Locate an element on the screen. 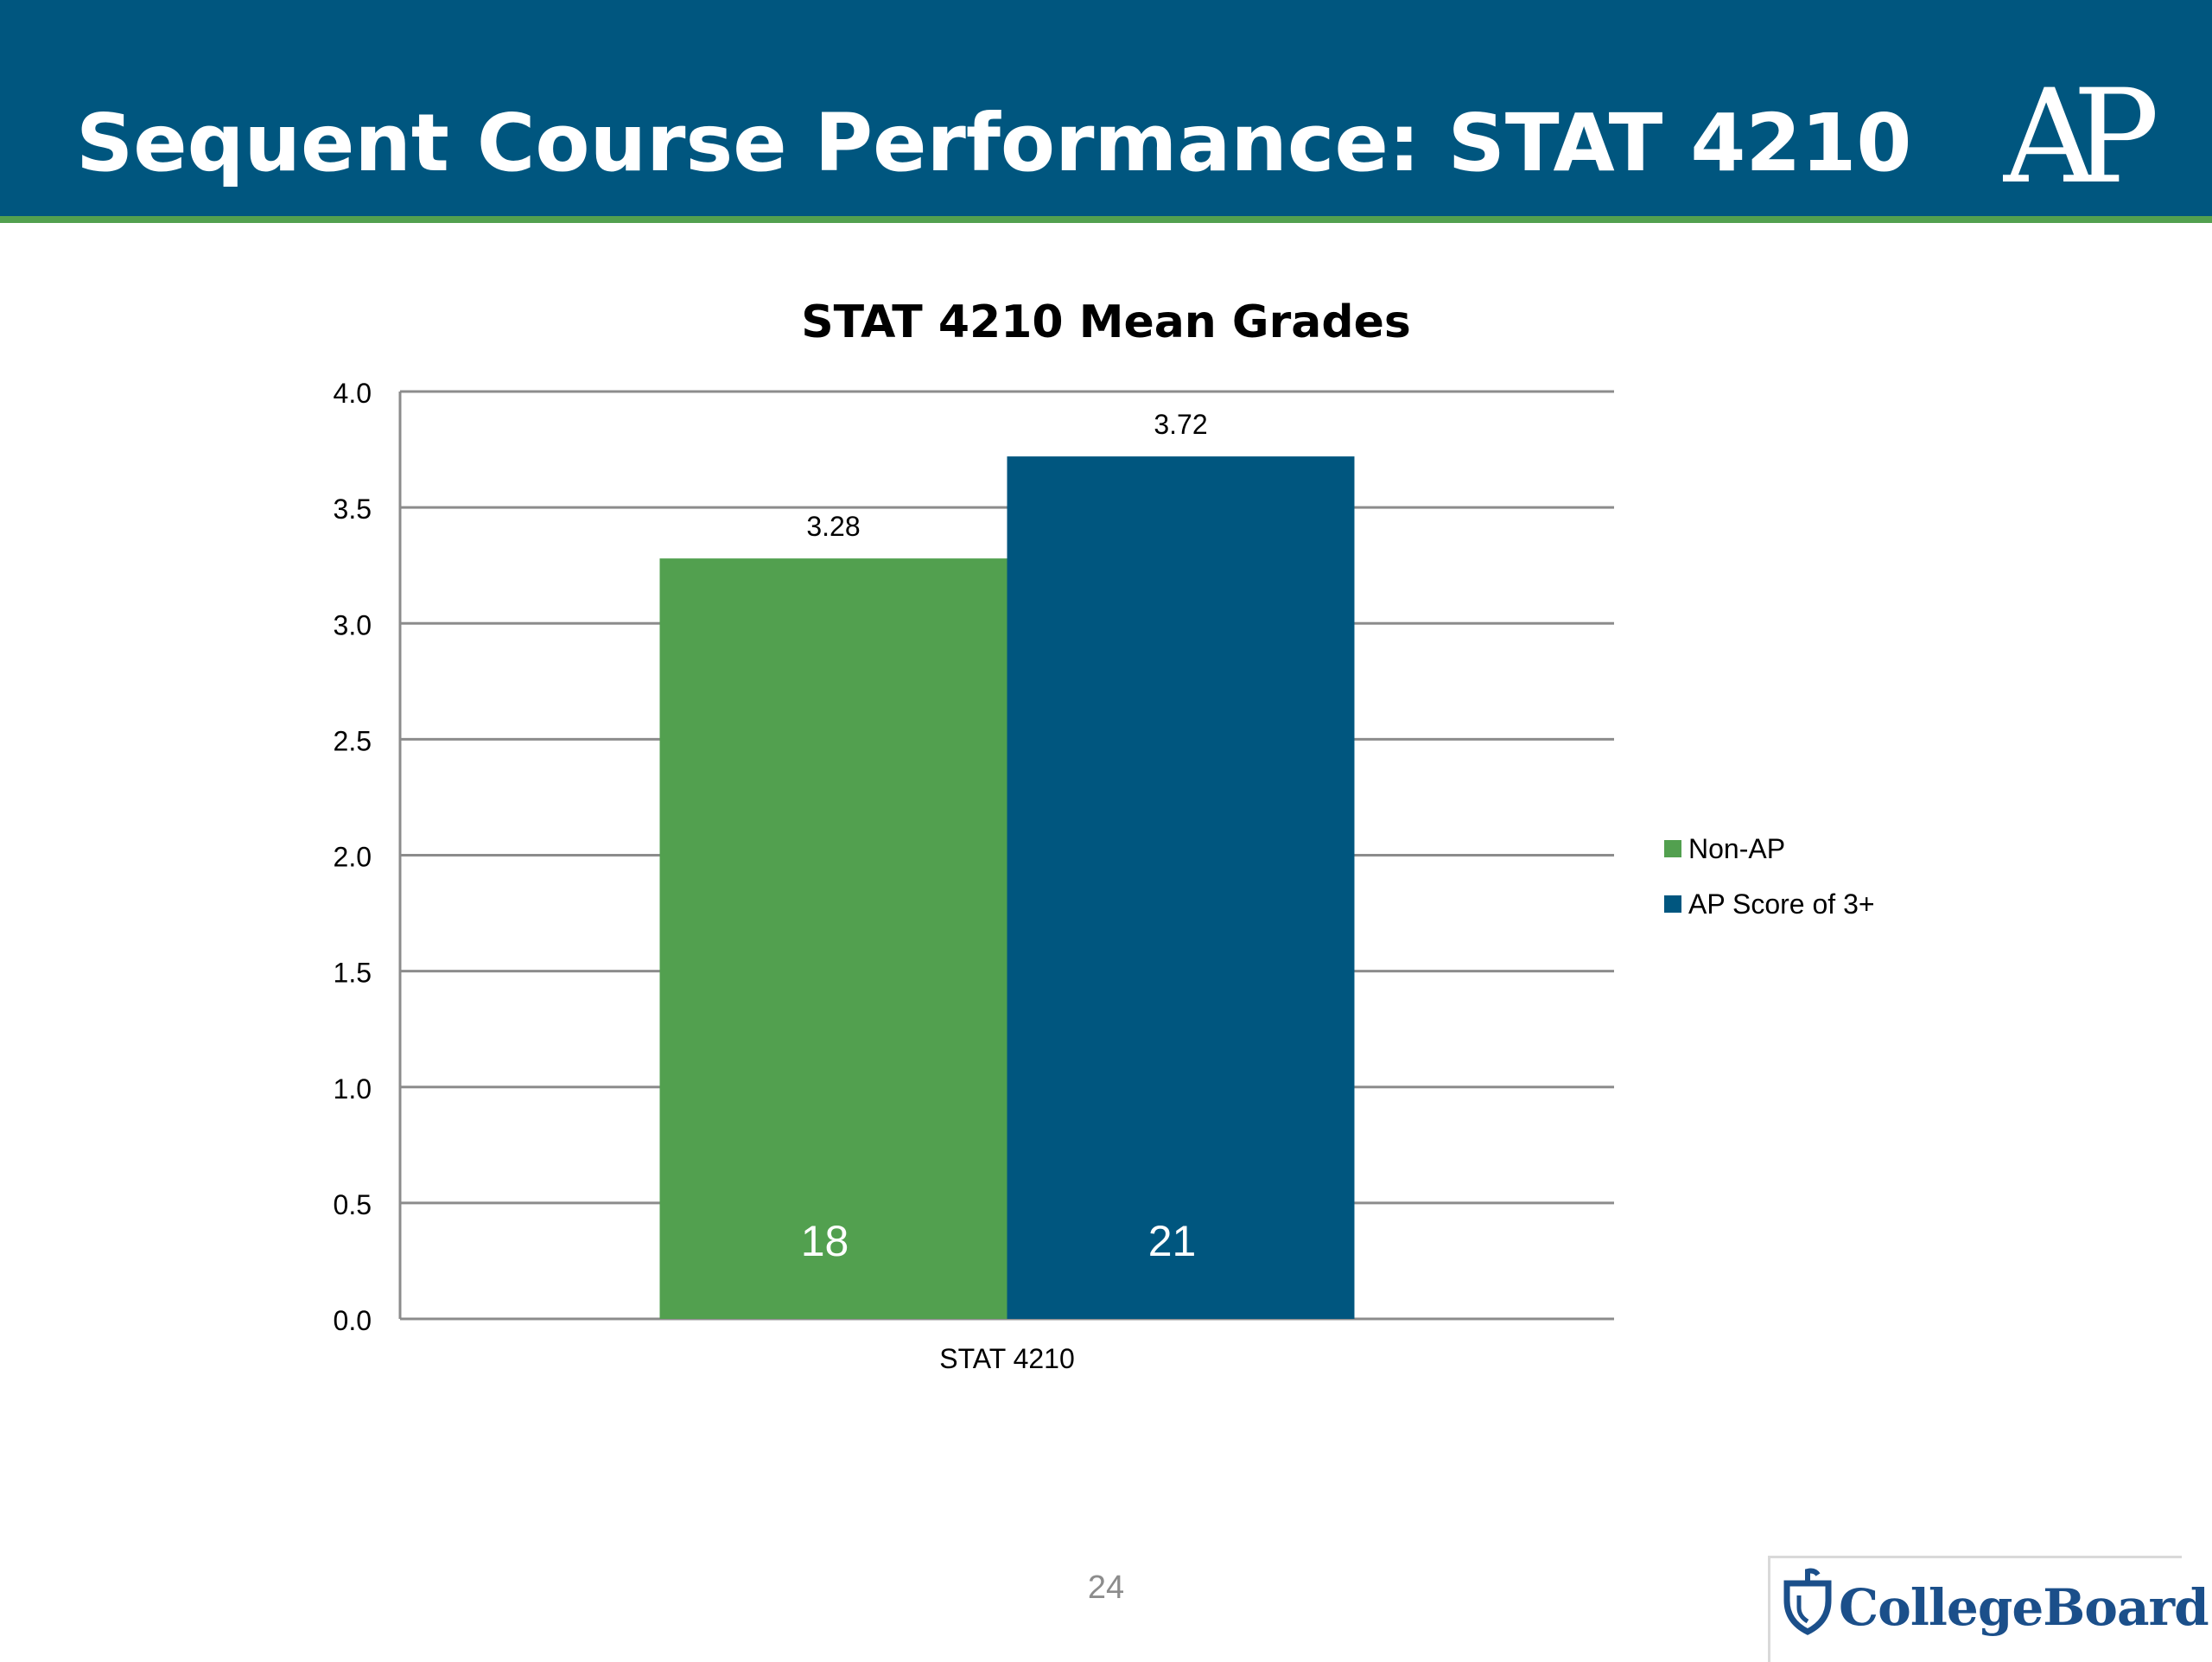  acorn-icon is located at coordinates (1808, 1601).